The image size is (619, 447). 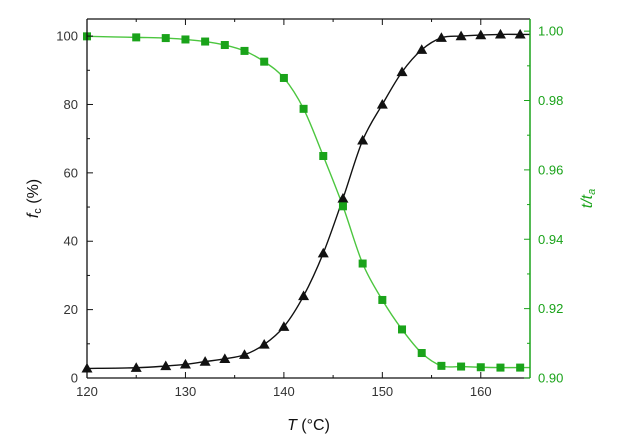 I want to click on y-right-tick-label: 0.90, so click(x=550, y=378).